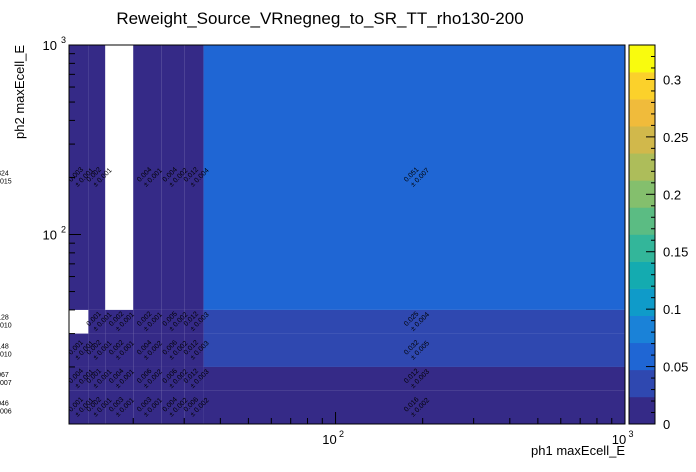 The image size is (696, 472). What do you see at coordinates (672, 309) in the screenshot?
I see `colorbar-tick-label: 0.1` at bounding box center [672, 309].